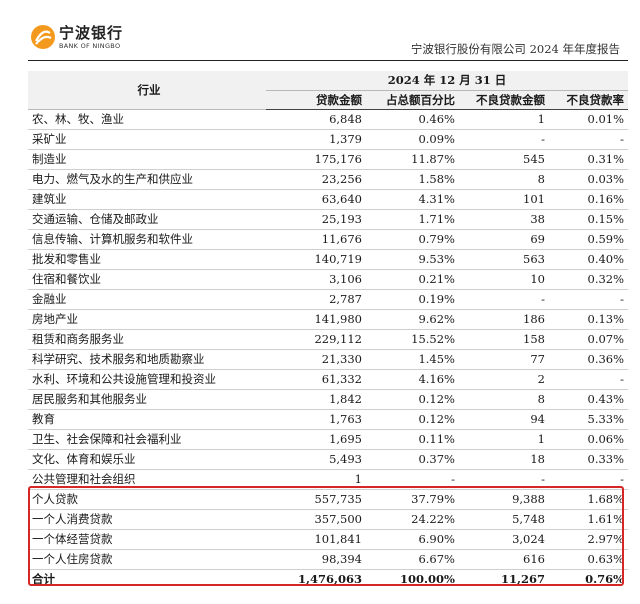 The image size is (640, 604). Describe the element at coordinates (147, 299) in the screenshot. I see `industry-name-cell: 金融业` at that location.